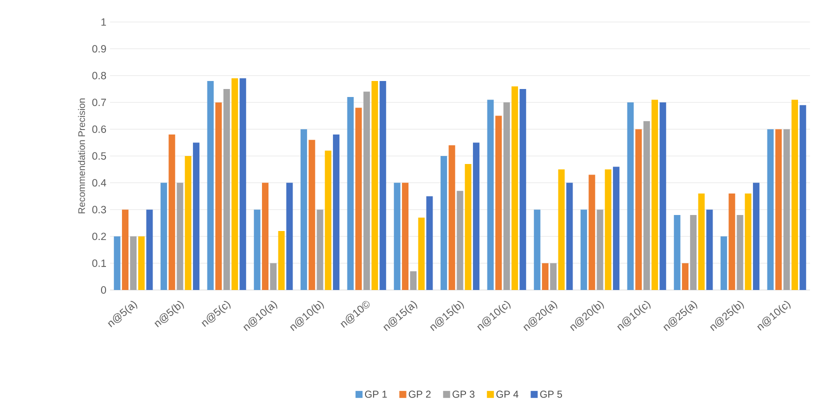 The image size is (827, 415). What do you see at coordinates (507, 394) in the screenshot?
I see `legend-label: GP 4` at bounding box center [507, 394].